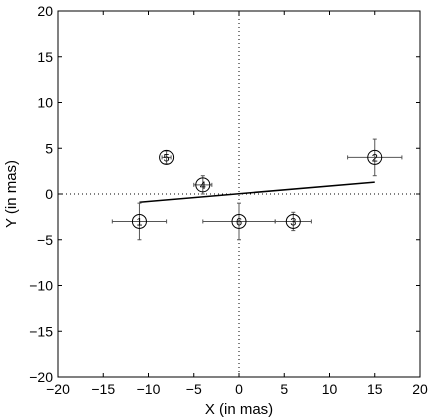 Image resolution: width=436 pixels, height=419 pixels. Describe the element at coordinates (45, 11) in the screenshot. I see `y-tick-label: 20` at that location.